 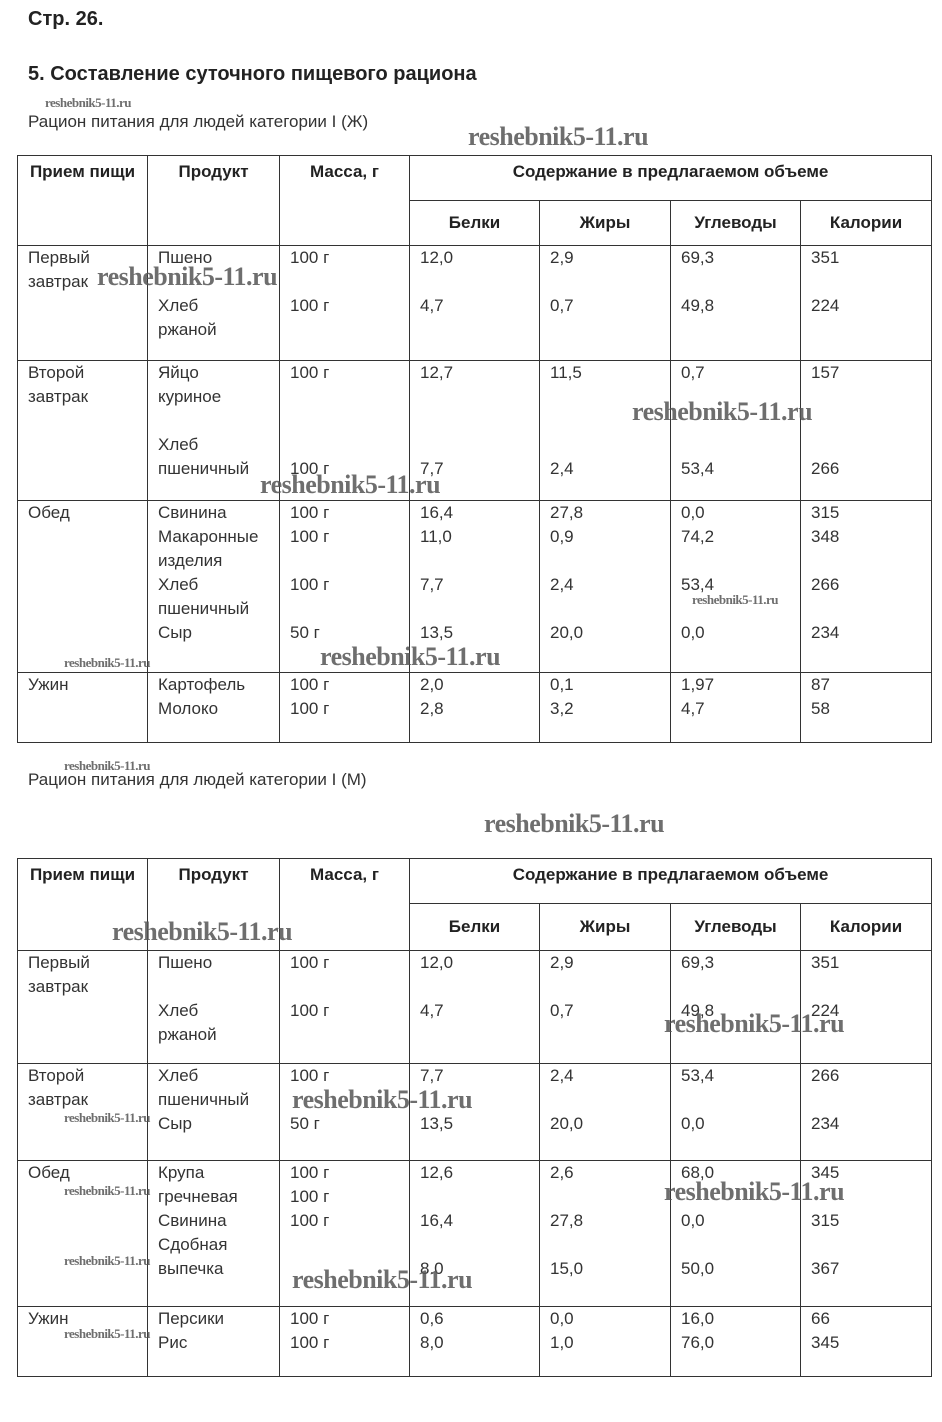 What do you see at coordinates (213, 586) in the screenshot?
I see `product-cell: Свинина Макаронные изделия Хлеб пшеничный Сыр` at bounding box center [213, 586].